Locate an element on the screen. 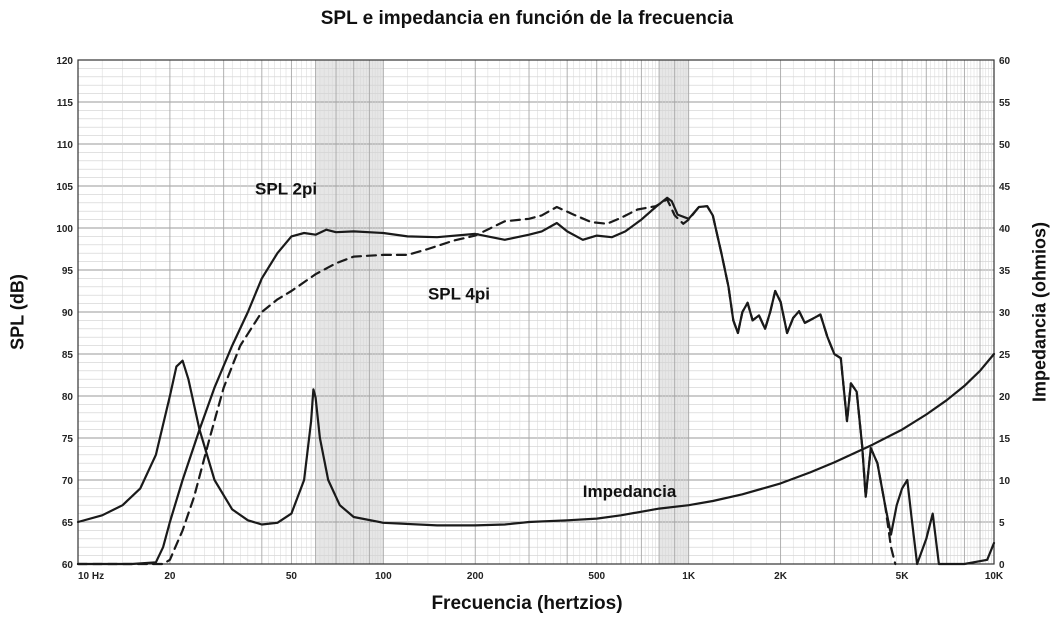 The image size is (1054, 617). y-tick-label: 120 is located at coordinates (64, 61).